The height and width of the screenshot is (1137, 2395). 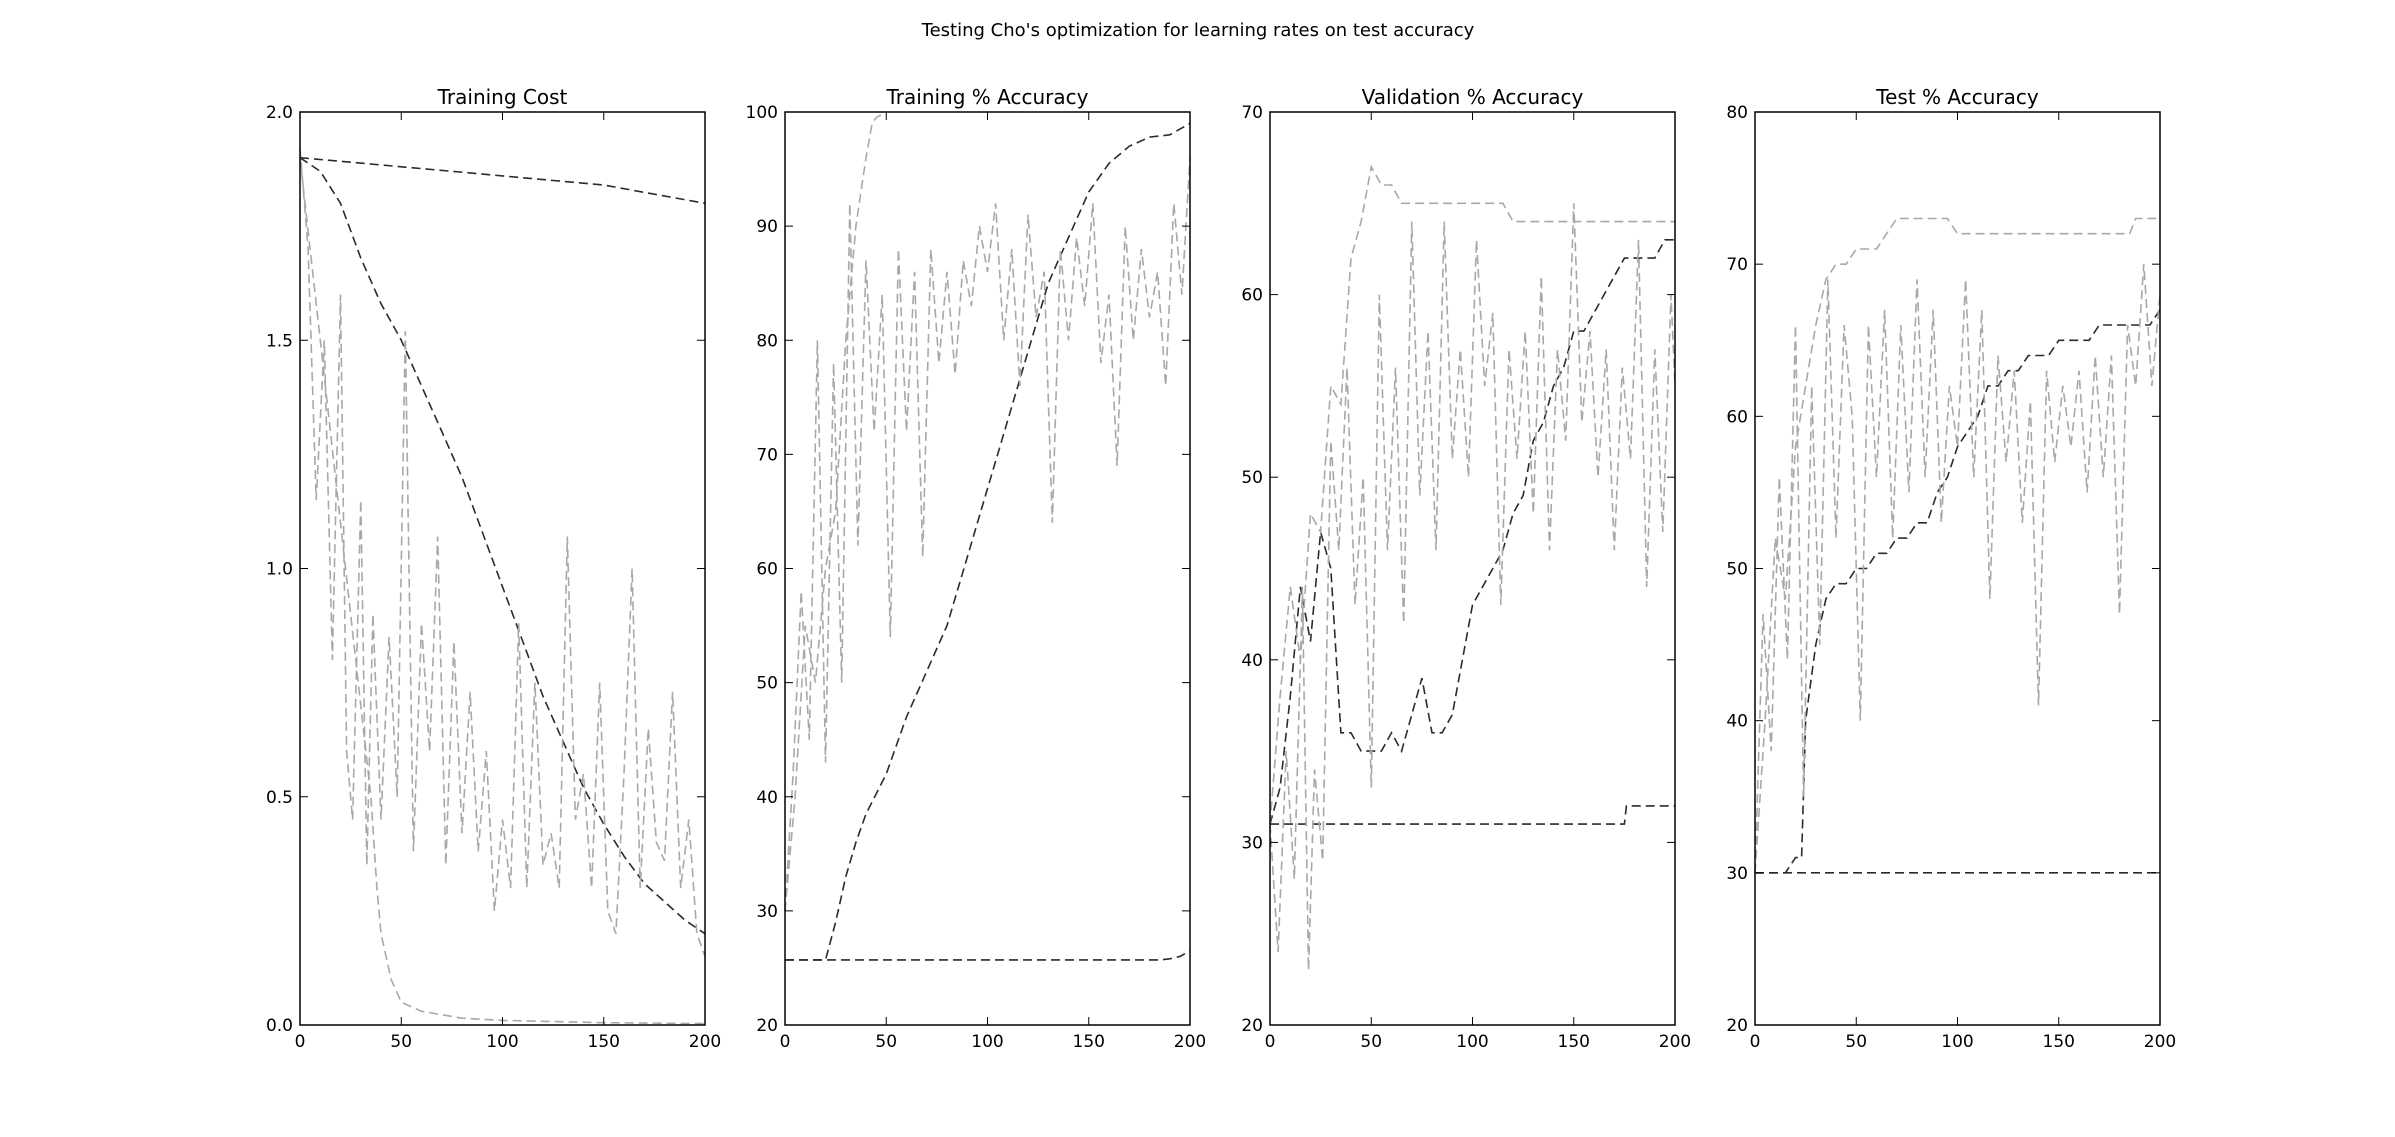 What do you see at coordinates (1252, 1026) in the screenshot?
I see `validation-accuracy-y-tick-label: 20` at bounding box center [1252, 1026].